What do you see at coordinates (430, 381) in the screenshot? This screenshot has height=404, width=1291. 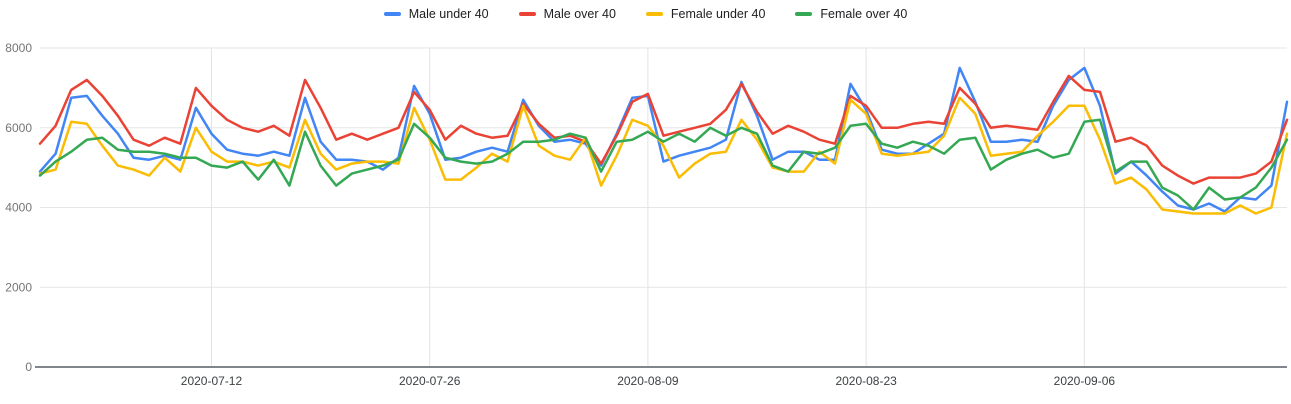 I see `x-tick-label: 2020-07-26` at bounding box center [430, 381].